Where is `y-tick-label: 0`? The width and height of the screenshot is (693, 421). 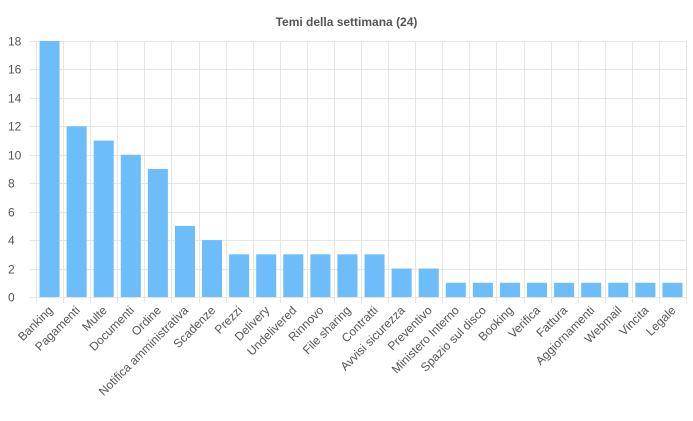 y-tick-label: 0 is located at coordinates (11, 298).